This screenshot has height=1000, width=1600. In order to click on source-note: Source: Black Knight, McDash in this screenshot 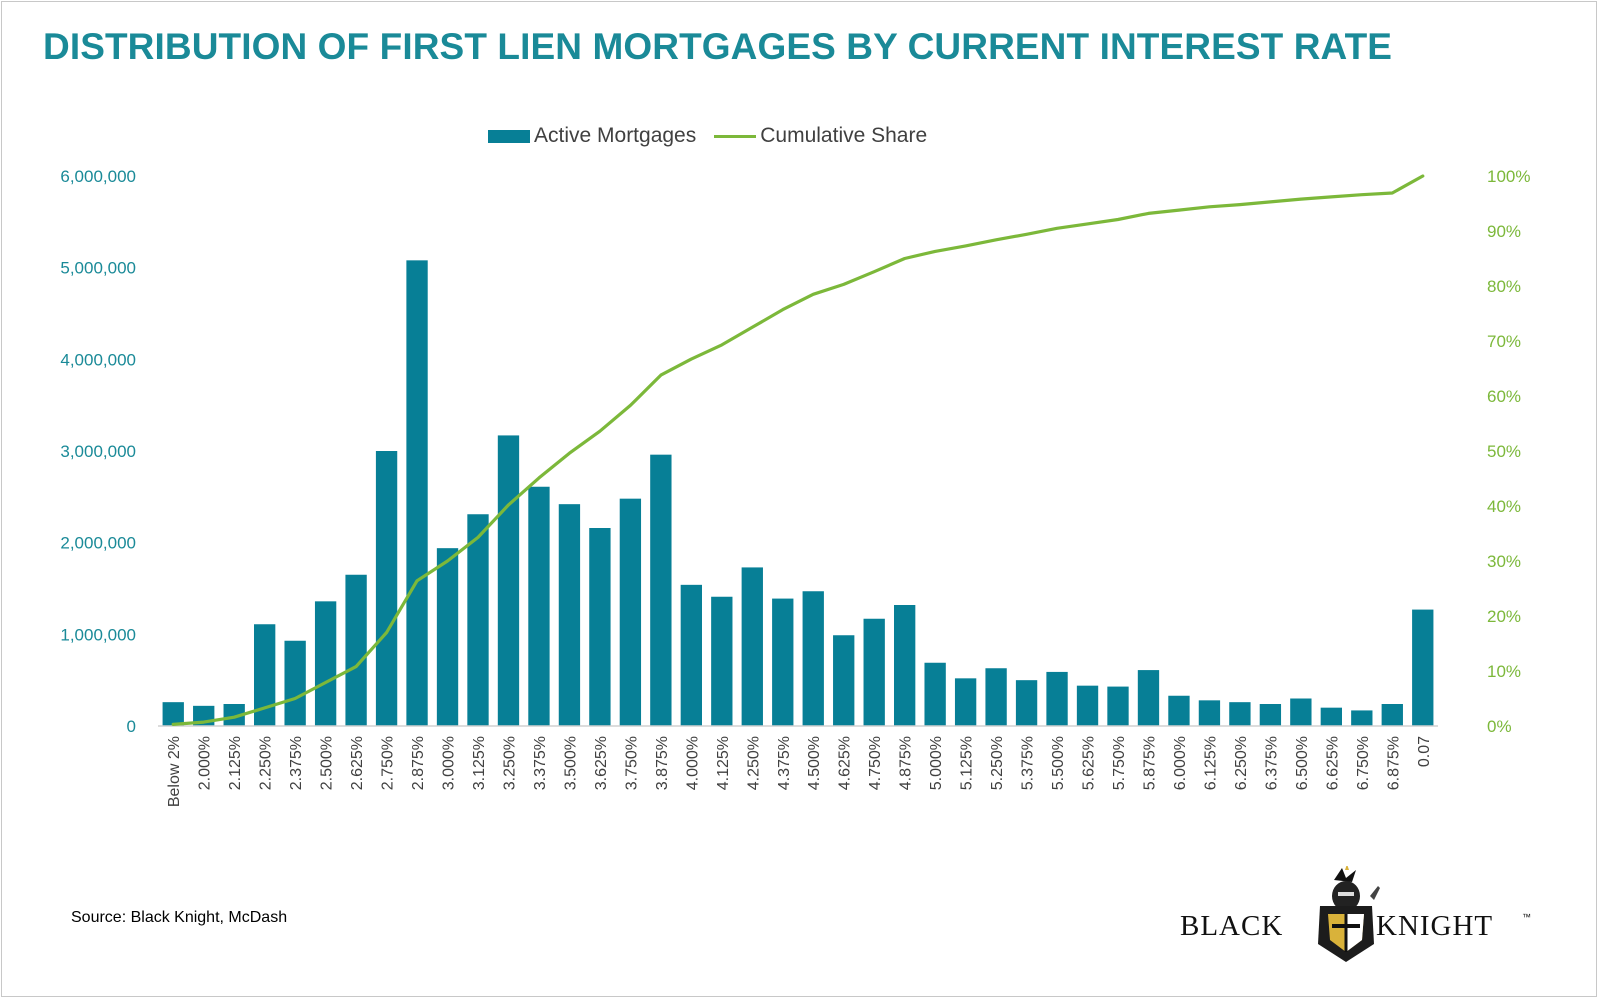, I will do `click(179, 917)`.